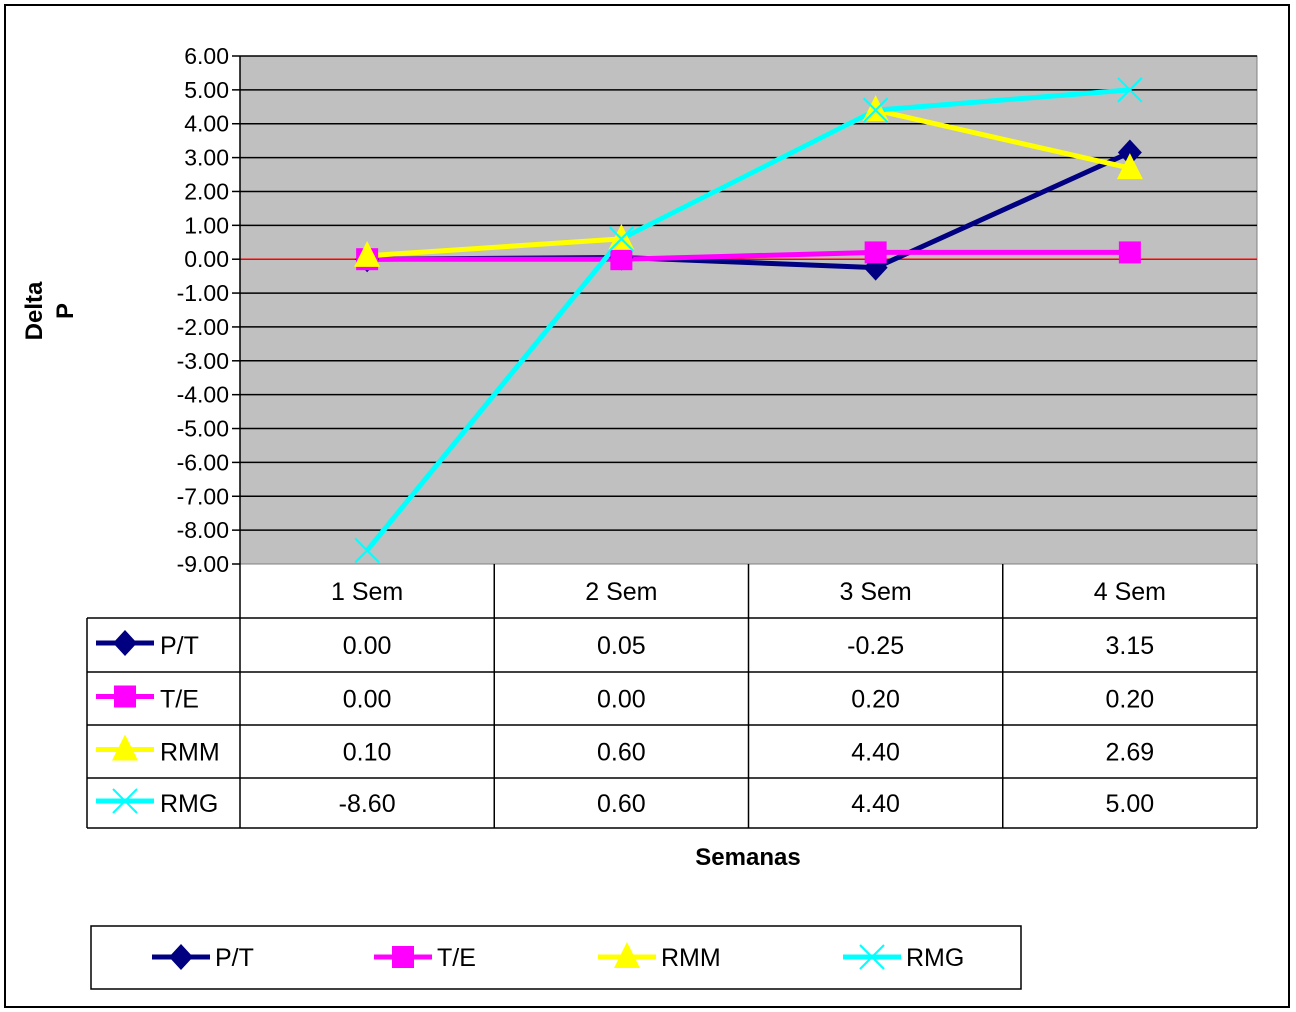 The image size is (1296, 1012). Describe the element at coordinates (189, 804) in the screenshot. I see `table-row-name: RMG` at that location.